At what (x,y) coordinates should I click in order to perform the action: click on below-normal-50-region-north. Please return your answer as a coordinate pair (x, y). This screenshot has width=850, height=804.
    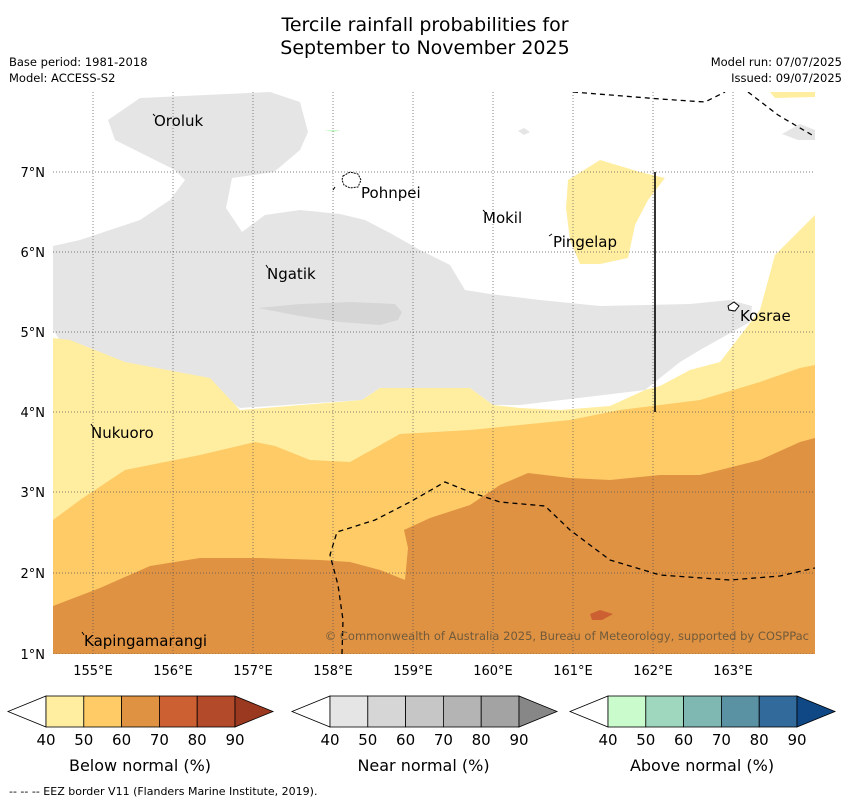
    Looking at the image, I should click on (792, 95).